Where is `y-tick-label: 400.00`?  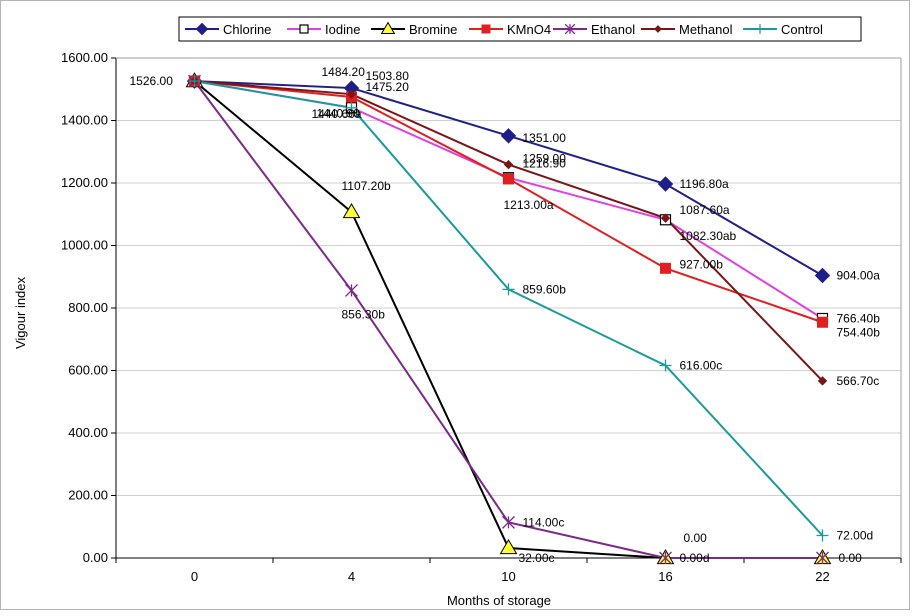 y-tick-label: 400.00 is located at coordinates (88, 432).